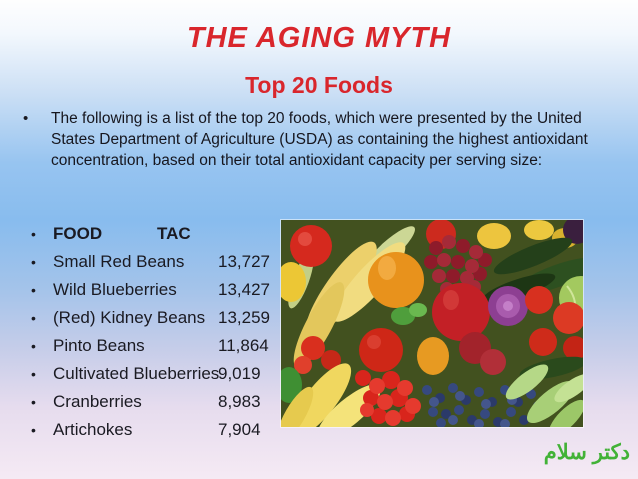  I want to click on food-list-row: • (Red) Kidney Beans 13,259, so click(139, 319).